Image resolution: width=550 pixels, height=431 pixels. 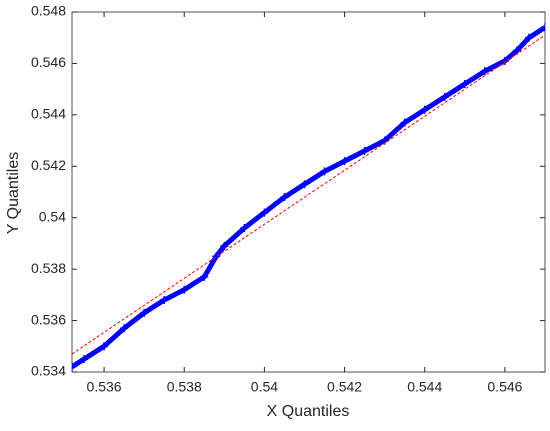 I want to click on y-tick-label: 0.542, so click(x=48, y=165).